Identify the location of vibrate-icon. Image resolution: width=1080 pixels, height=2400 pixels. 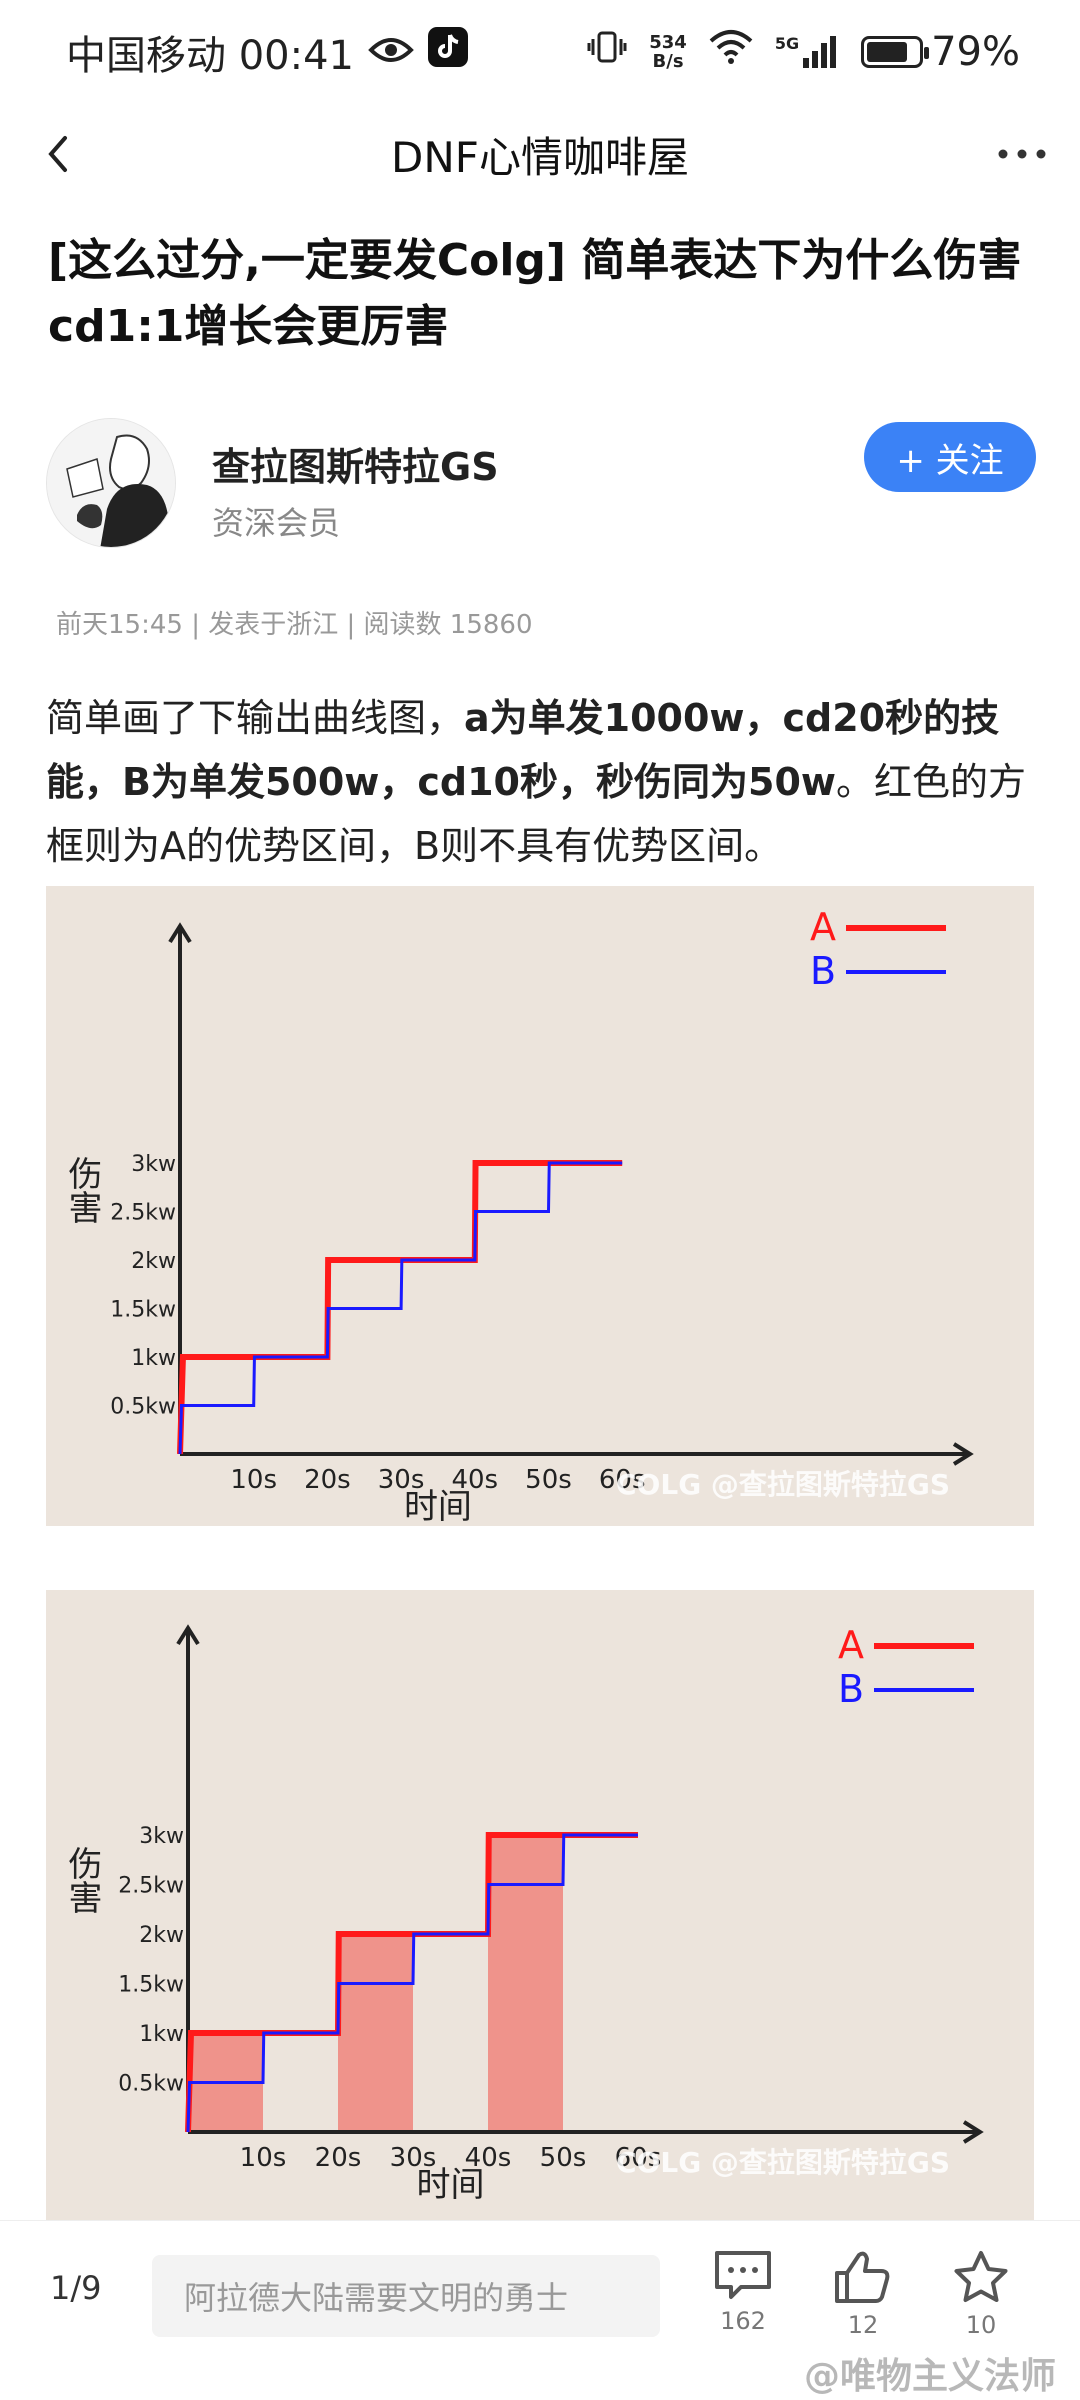
(607, 52).